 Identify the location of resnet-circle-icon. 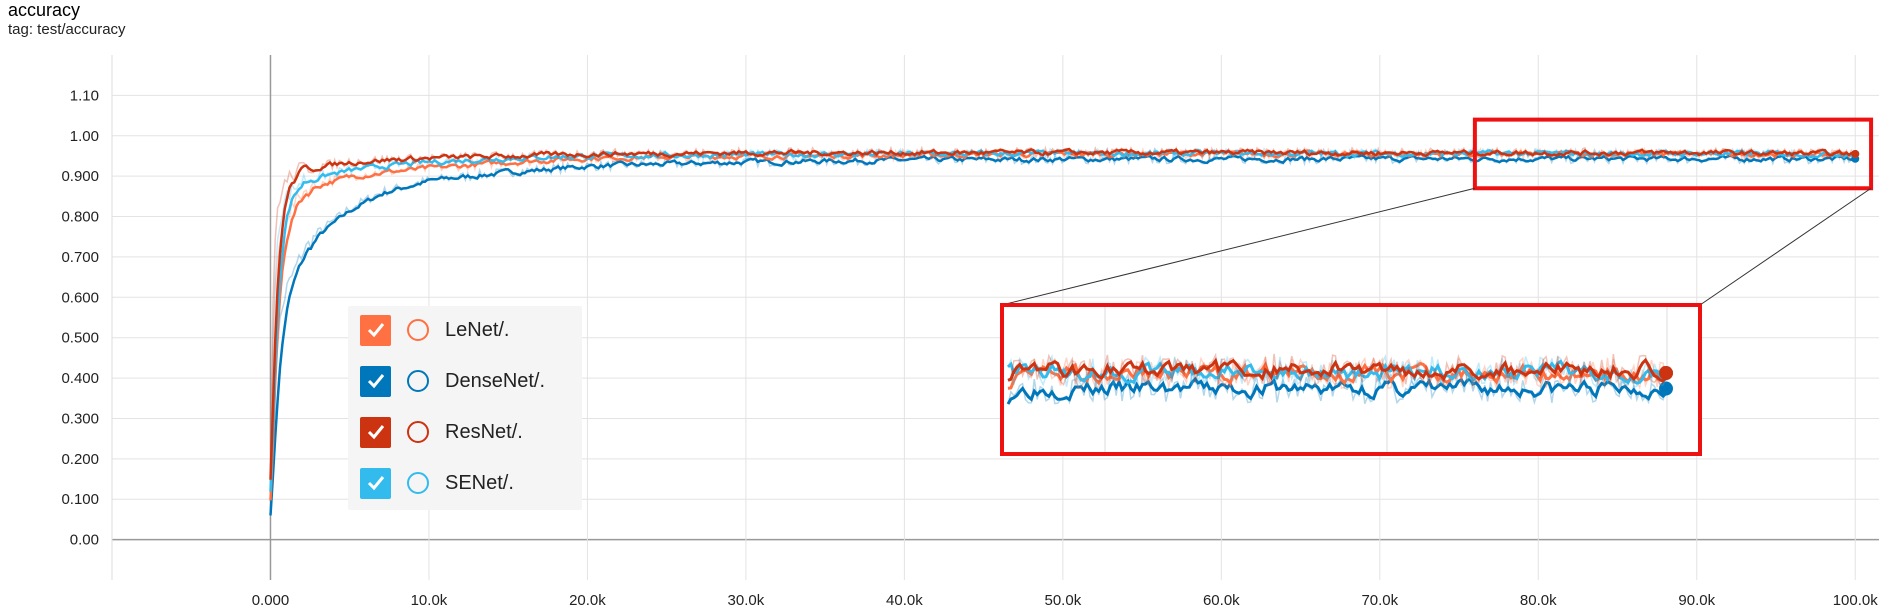
(418, 432).